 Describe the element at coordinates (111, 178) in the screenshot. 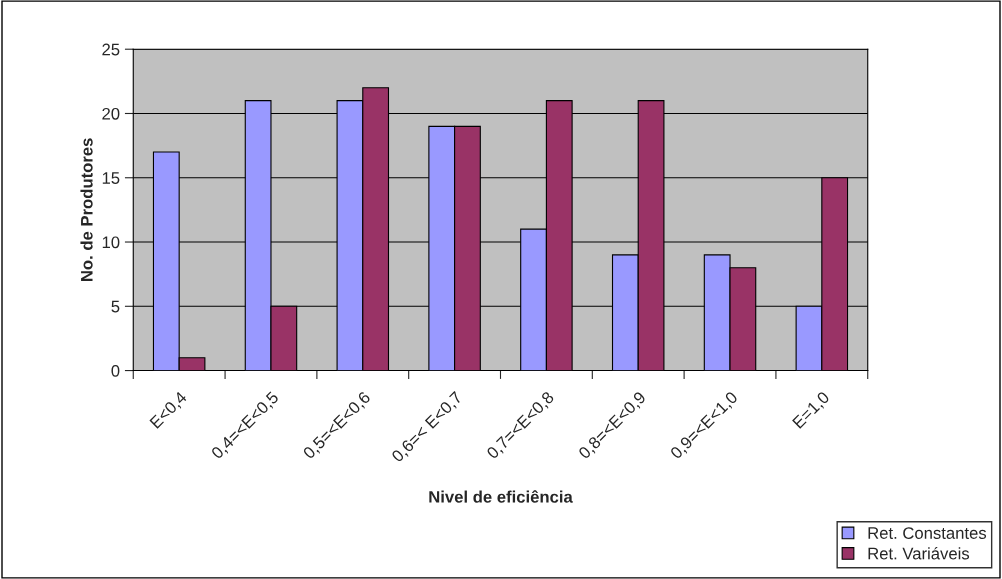

I see `y-tick-label: 15` at that location.